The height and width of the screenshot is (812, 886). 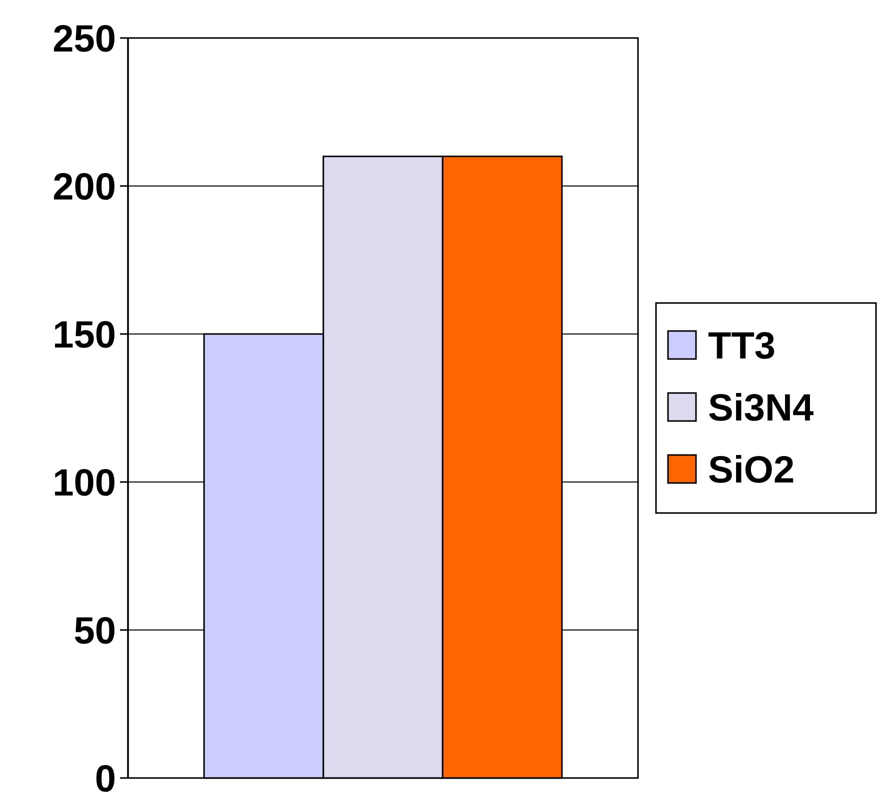 What do you see at coordinates (95, 631) in the screenshot?
I see `y-tick-label: 50` at bounding box center [95, 631].